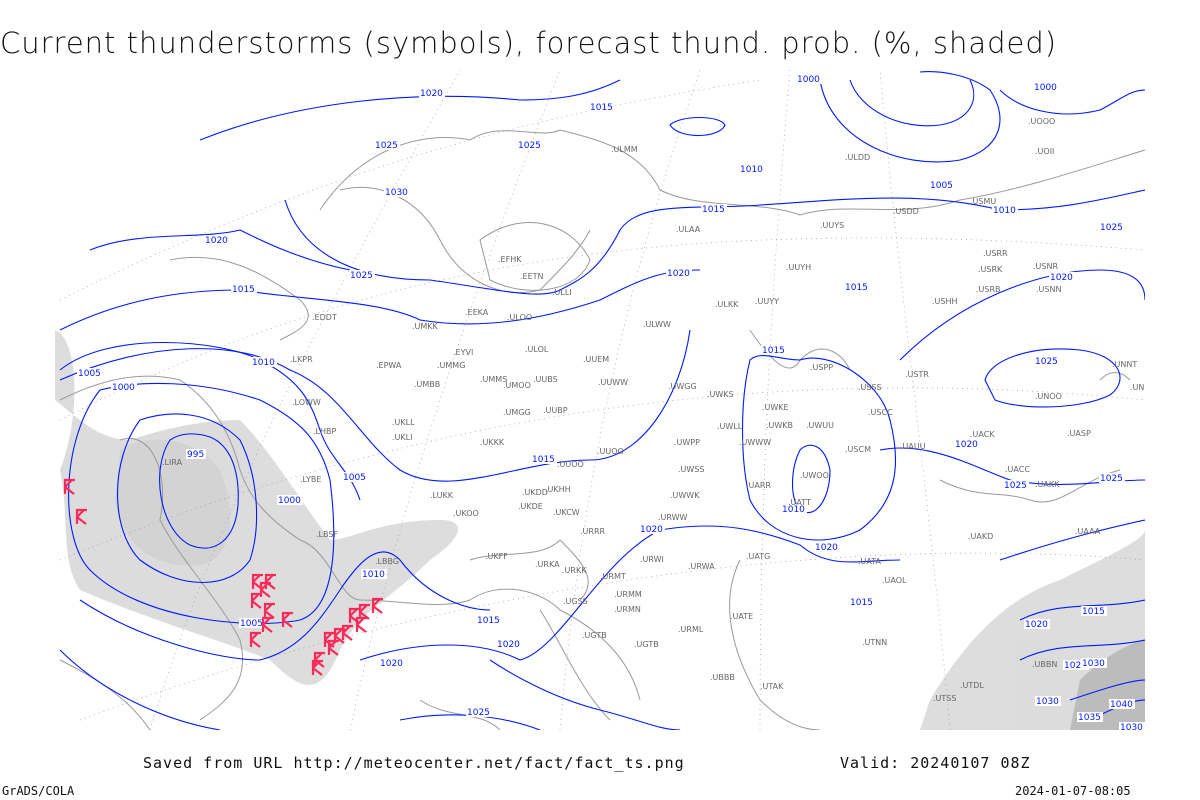 The image size is (1200, 800). I want to click on isobar-label: 1040, so click(1121, 705).